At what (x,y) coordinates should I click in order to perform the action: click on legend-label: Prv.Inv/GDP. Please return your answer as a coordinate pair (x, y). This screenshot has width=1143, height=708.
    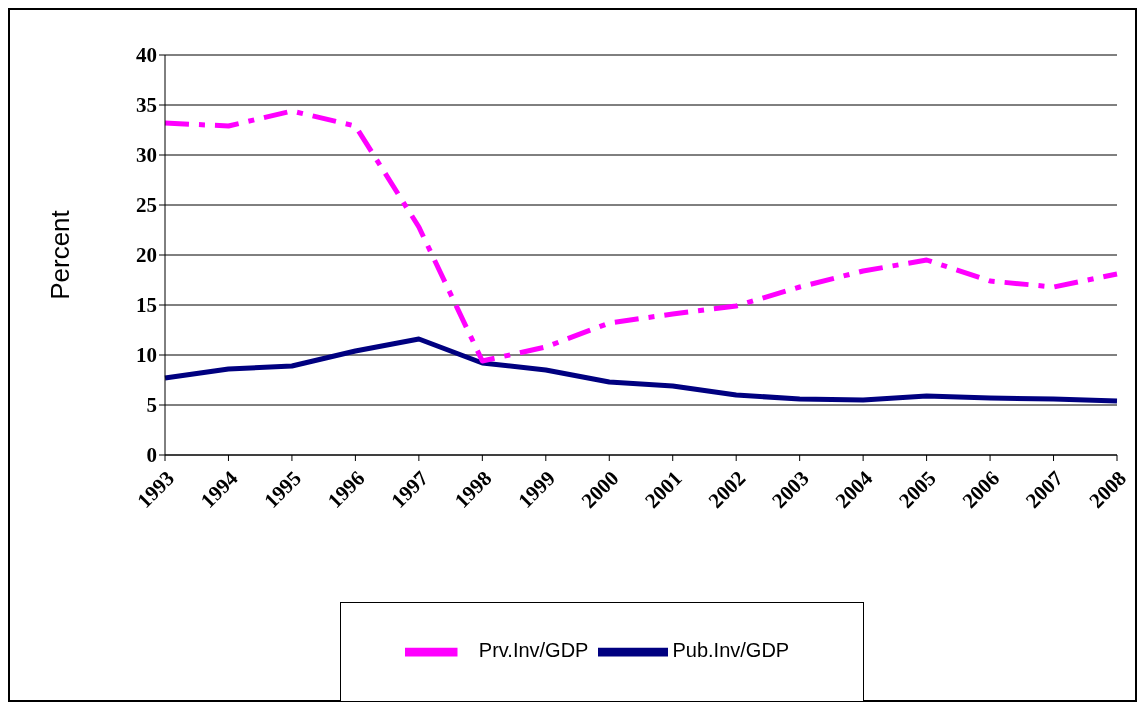
    Looking at the image, I should click on (533, 650).